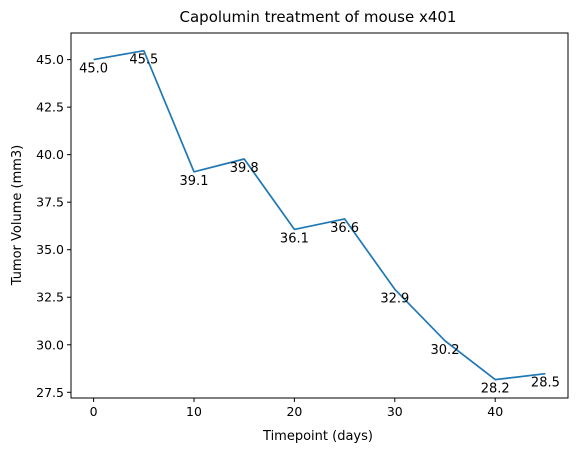 Image resolution: width=576 pixels, height=453 pixels. Describe the element at coordinates (495, 411) in the screenshot. I see `x-tick-label: 40` at that location.